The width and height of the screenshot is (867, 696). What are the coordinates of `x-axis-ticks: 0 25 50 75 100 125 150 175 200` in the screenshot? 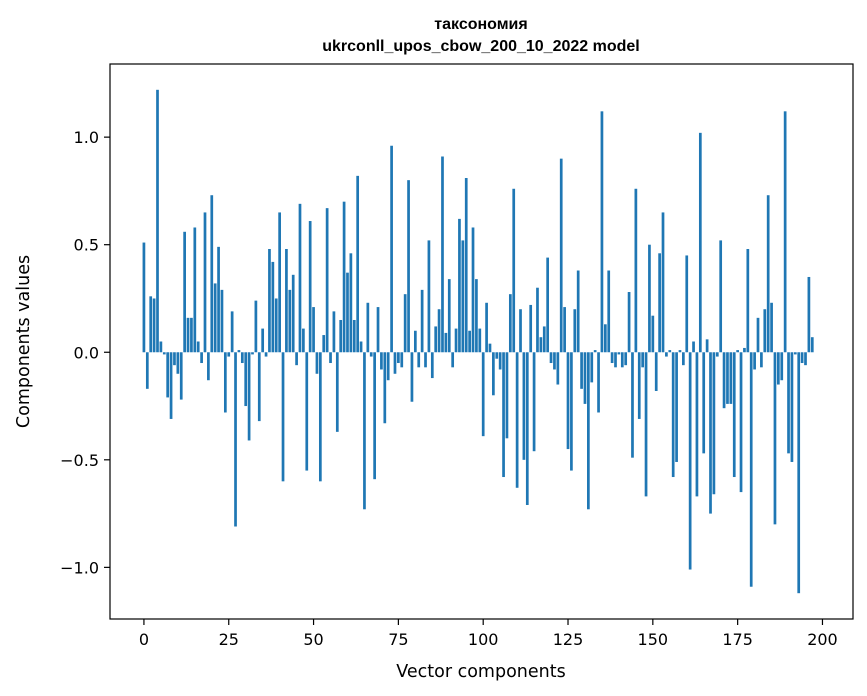 It's located at (488, 634).